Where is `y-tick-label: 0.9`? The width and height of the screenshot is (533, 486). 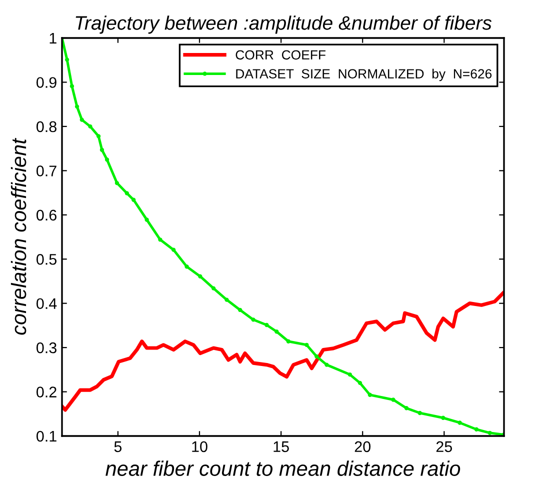
y-tick-label: 0.9 is located at coordinates (46, 82).